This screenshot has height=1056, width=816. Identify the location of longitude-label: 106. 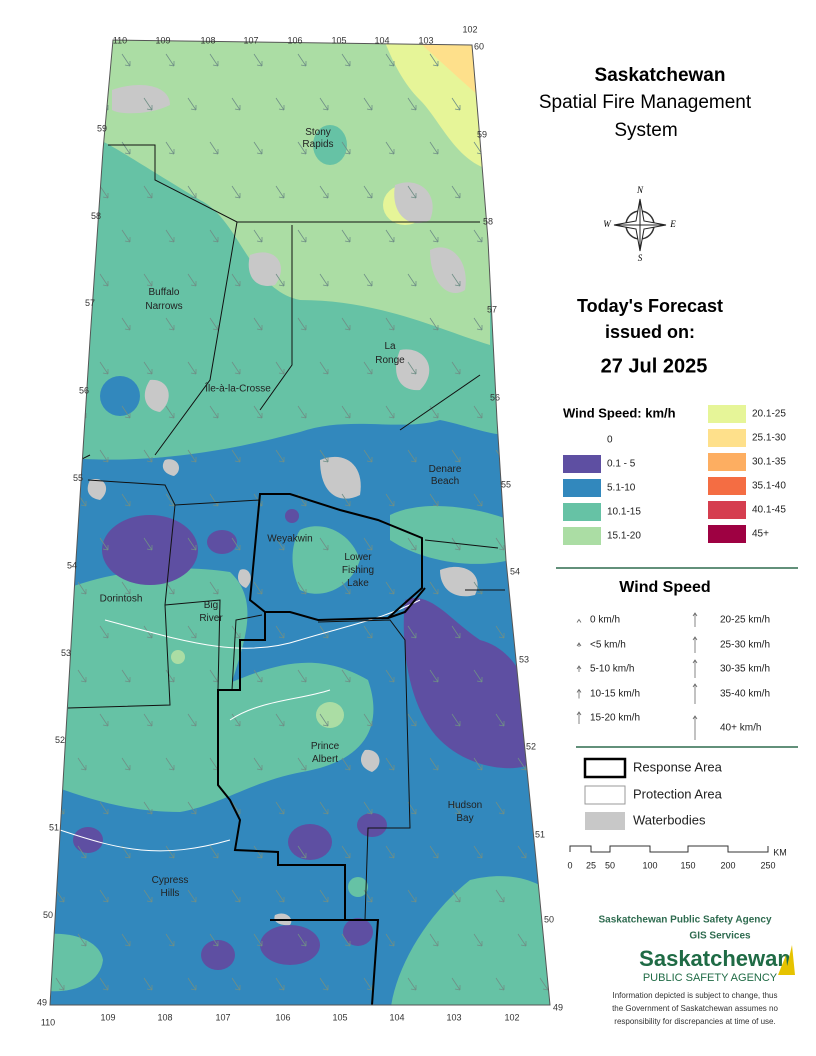
(294, 40).